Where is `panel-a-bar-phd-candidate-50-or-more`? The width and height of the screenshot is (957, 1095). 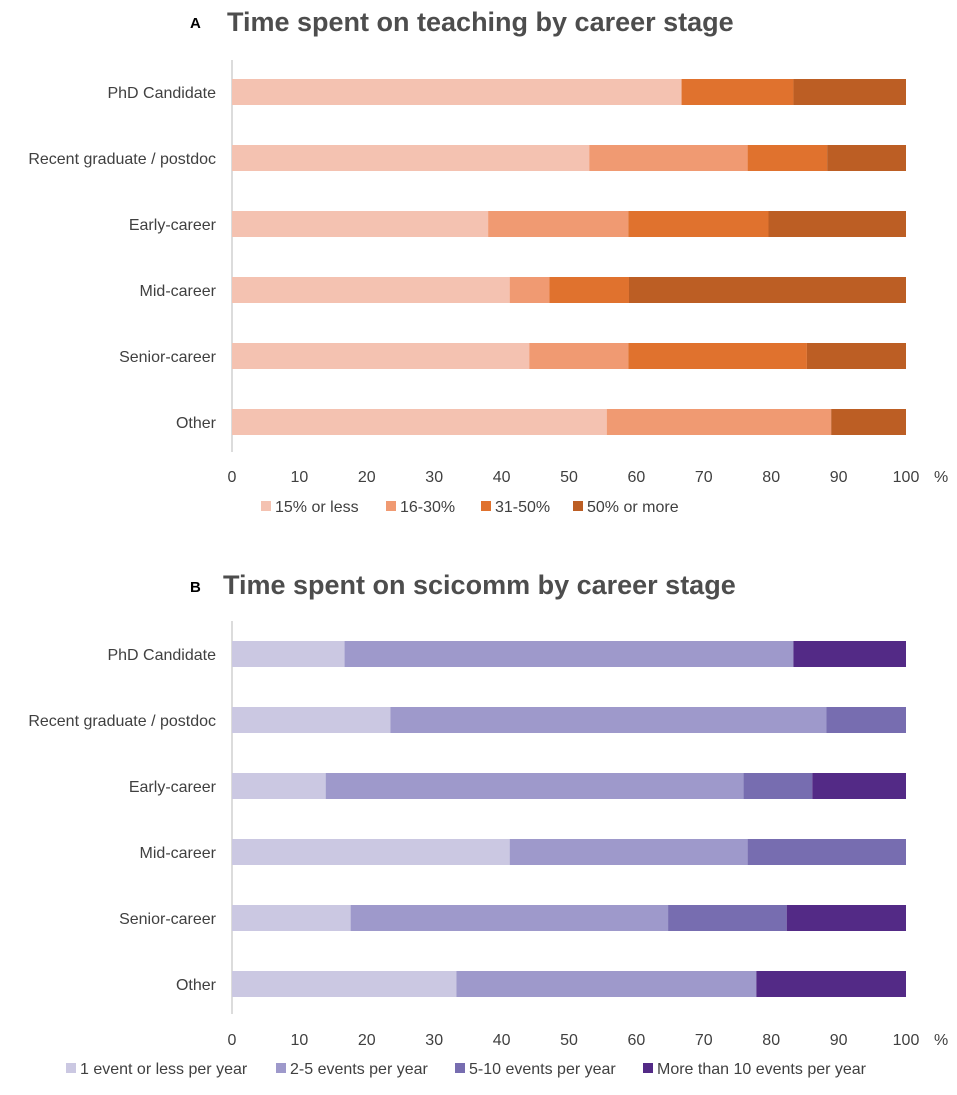 panel-a-bar-phd-candidate-50-or-more is located at coordinates (849, 92).